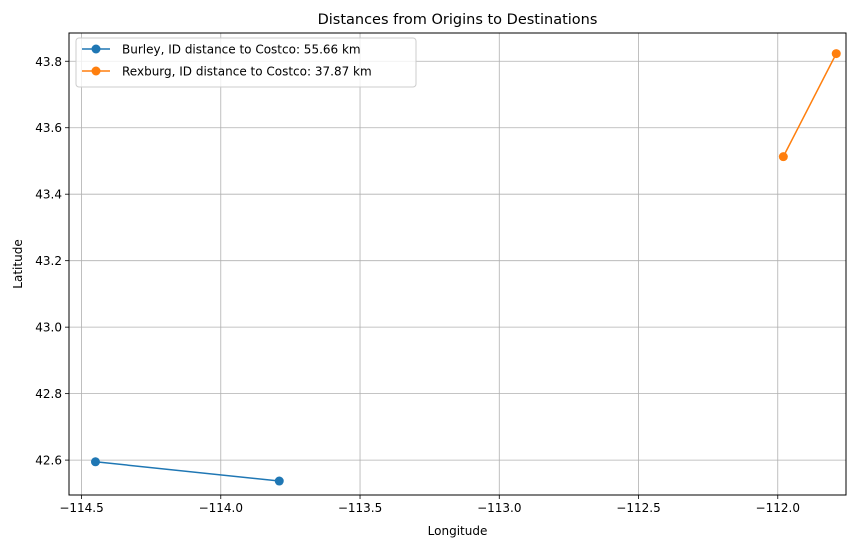 This screenshot has height=547, width=855. I want to click on y-tick-label: 43.2, so click(48, 261).